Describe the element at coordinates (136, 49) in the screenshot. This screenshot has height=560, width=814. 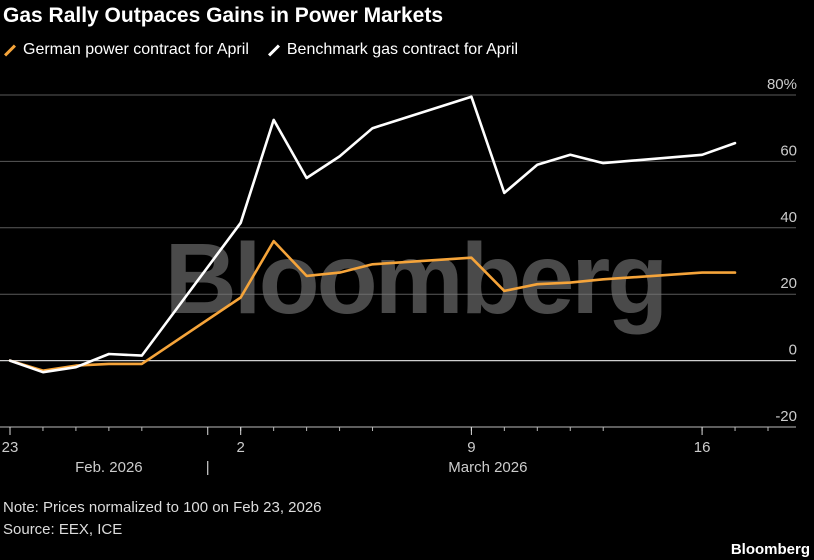
I see `legend-label-power: German power contract for April` at that location.